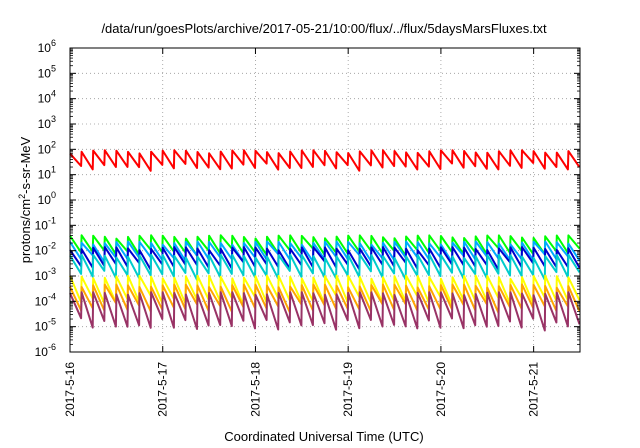 This screenshot has width=640, height=448. I want to click on x-tick-label: 2017-5-19, so click(348, 389).